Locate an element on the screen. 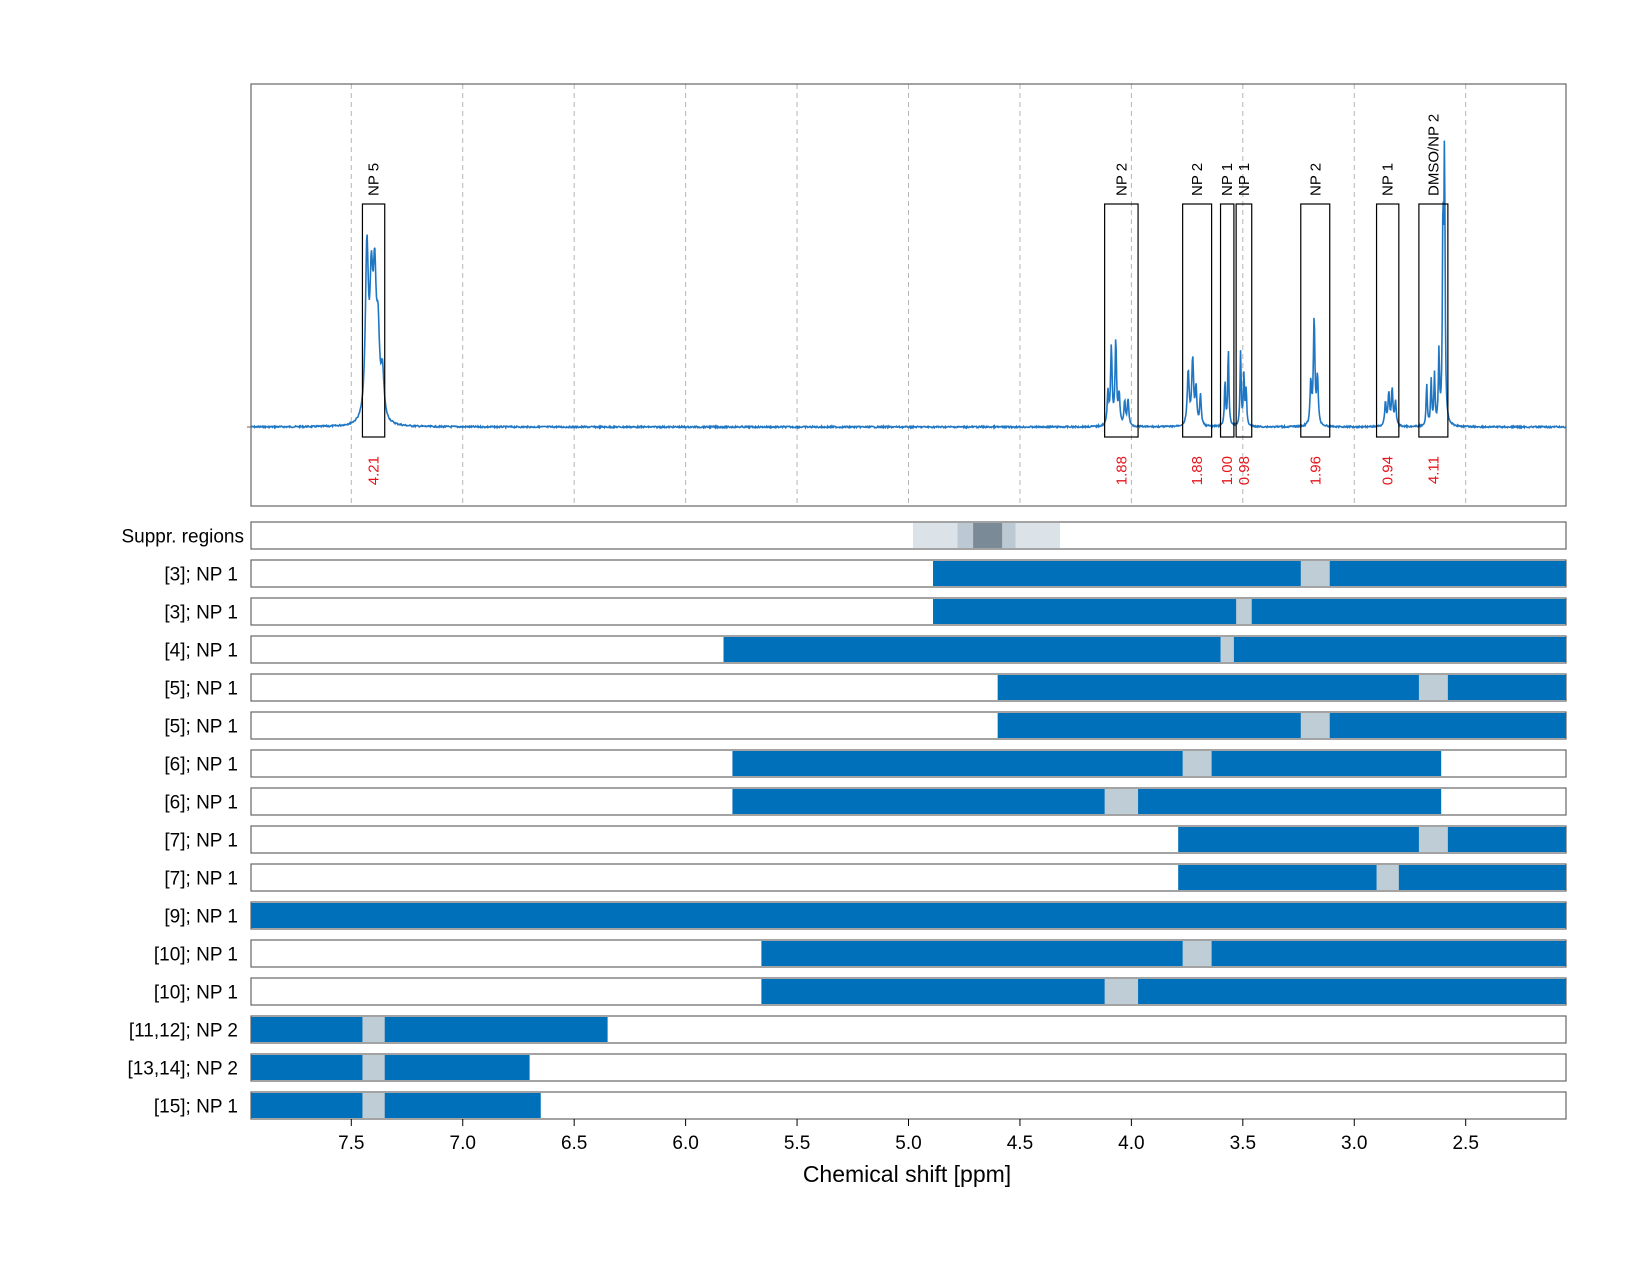 This screenshot has width=1651, height=1275. region-integral-6: 0.94 is located at coordinates (1388, 470).